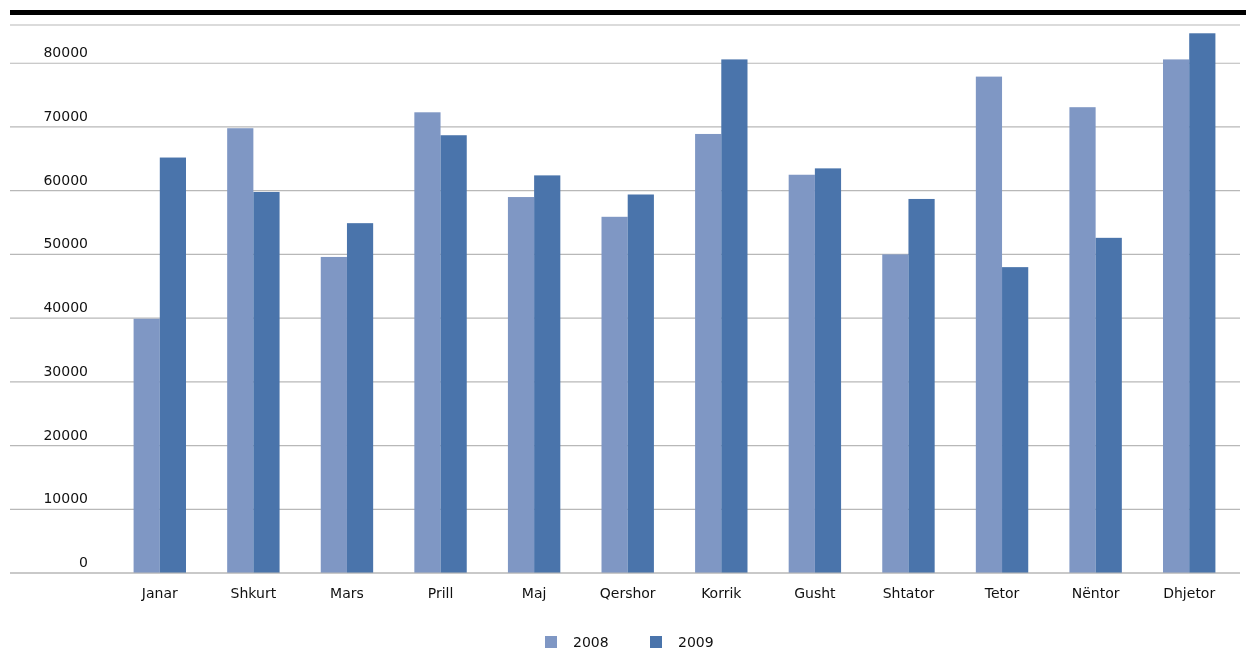 This screenshot has height=655, width=1246. What do you see at coordinates (65, 179) in the screenshot?
I see `y-tick-label: 60000` at bounding box center [65, 179].